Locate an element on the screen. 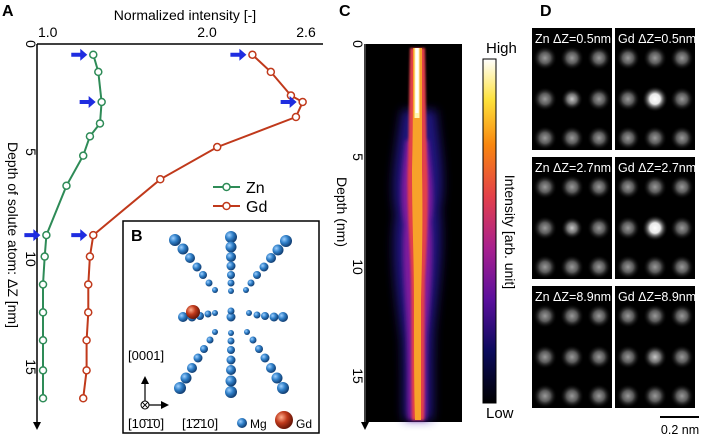 The width and height of the screenshot is (702, 447). haadf-image-label: Gd ΔZ=8.9nm is located at coordinates (657, 297).